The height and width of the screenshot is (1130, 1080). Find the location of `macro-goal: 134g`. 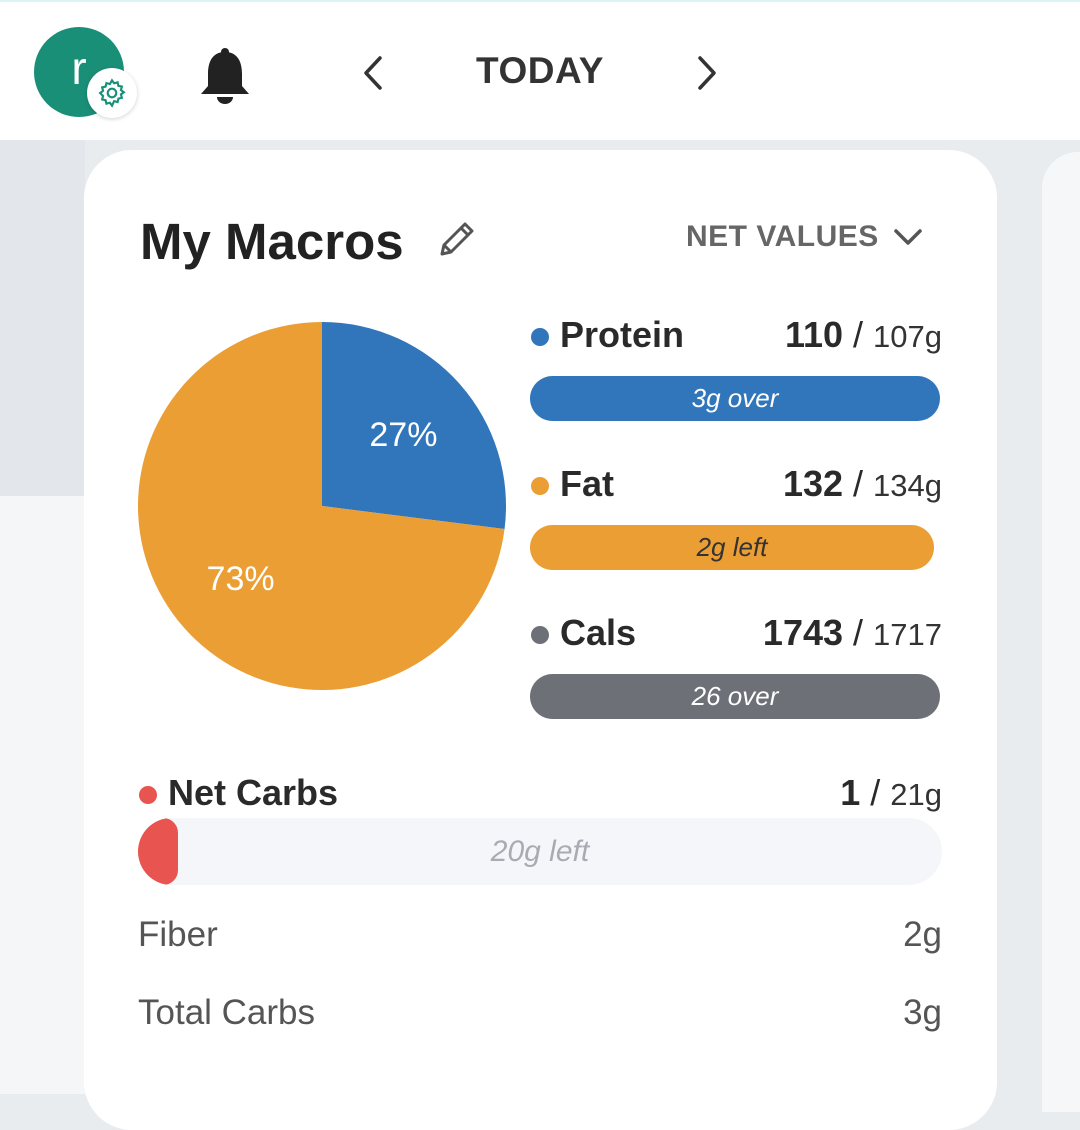

macro-goal: 134g is located at coordinates (907, 485).